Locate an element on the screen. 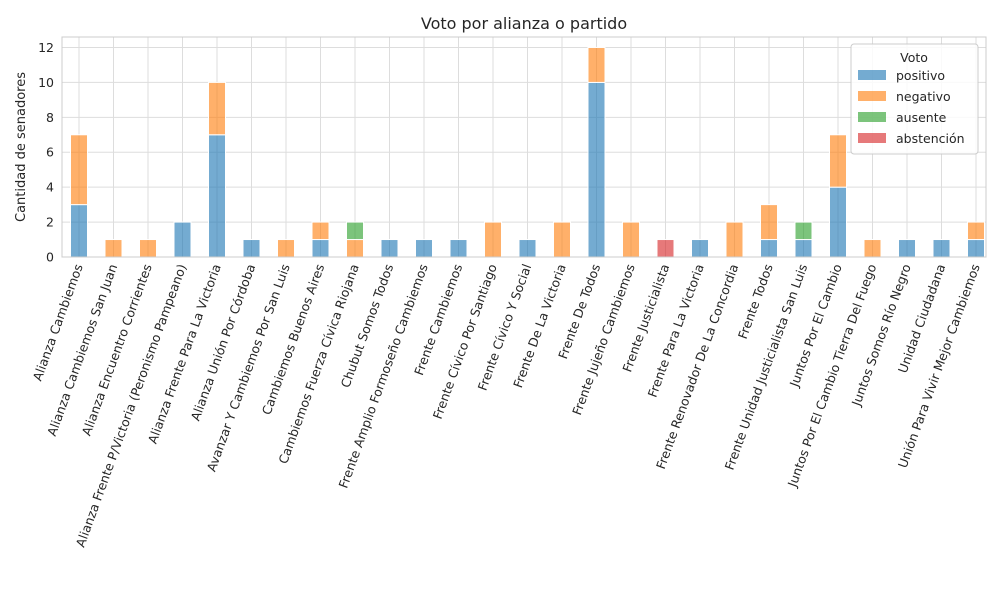 This screenshot has width=1000, height=600. legend-title: Voto is located at coordinates (914, 57).